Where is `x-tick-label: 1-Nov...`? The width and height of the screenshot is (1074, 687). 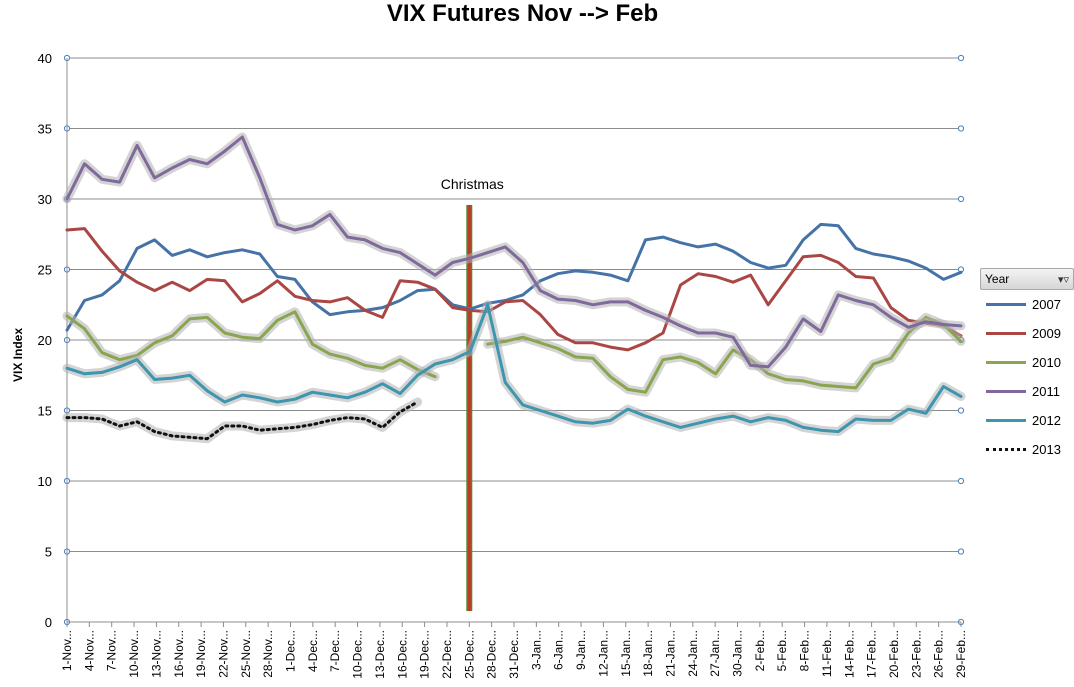 x-tick-label: 1-Nov... is located at coordinates (67, 650).